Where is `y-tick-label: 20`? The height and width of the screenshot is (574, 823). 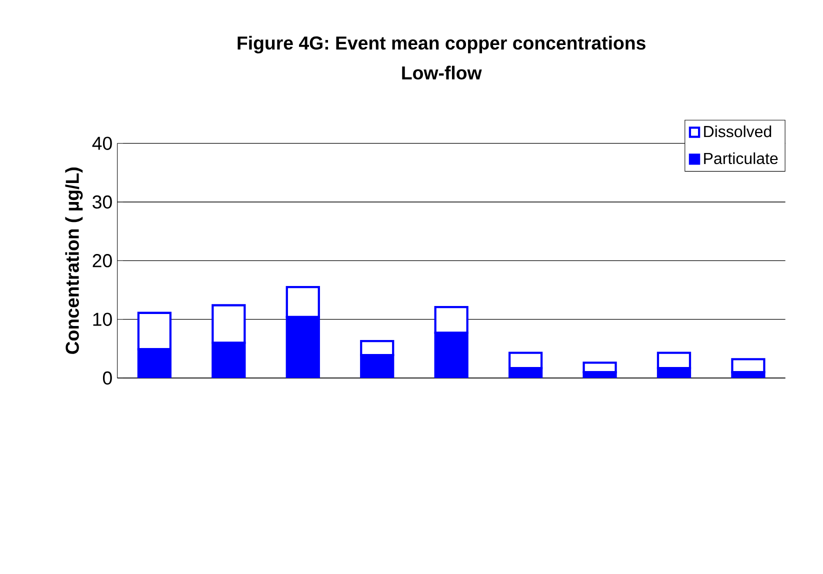
y-tick-label: 20 is located at coordinates (102, 261).